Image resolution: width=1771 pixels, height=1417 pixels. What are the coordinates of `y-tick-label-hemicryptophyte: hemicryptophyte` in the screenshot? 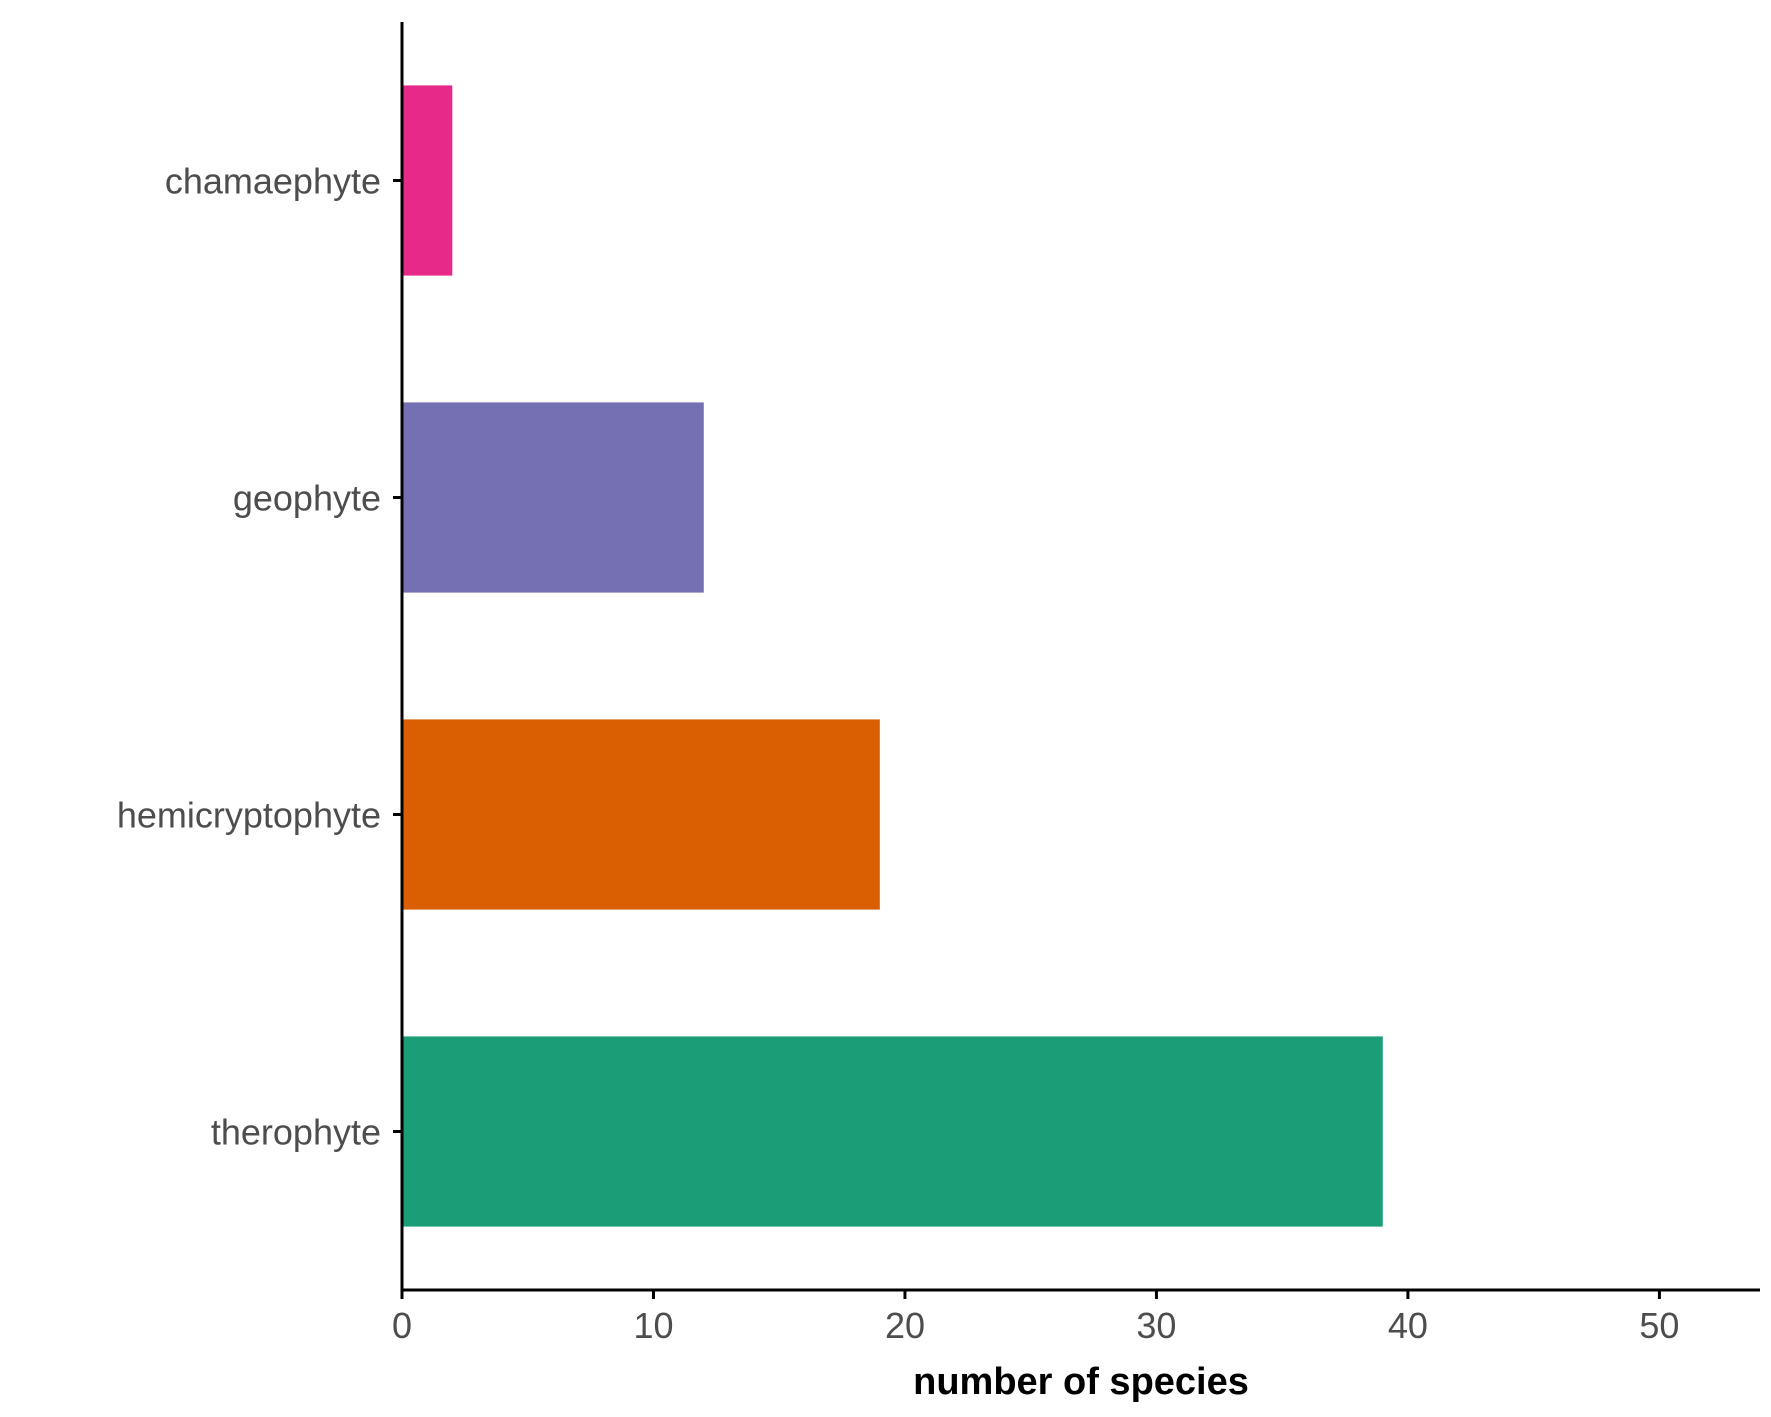 It's located at (249, 815).